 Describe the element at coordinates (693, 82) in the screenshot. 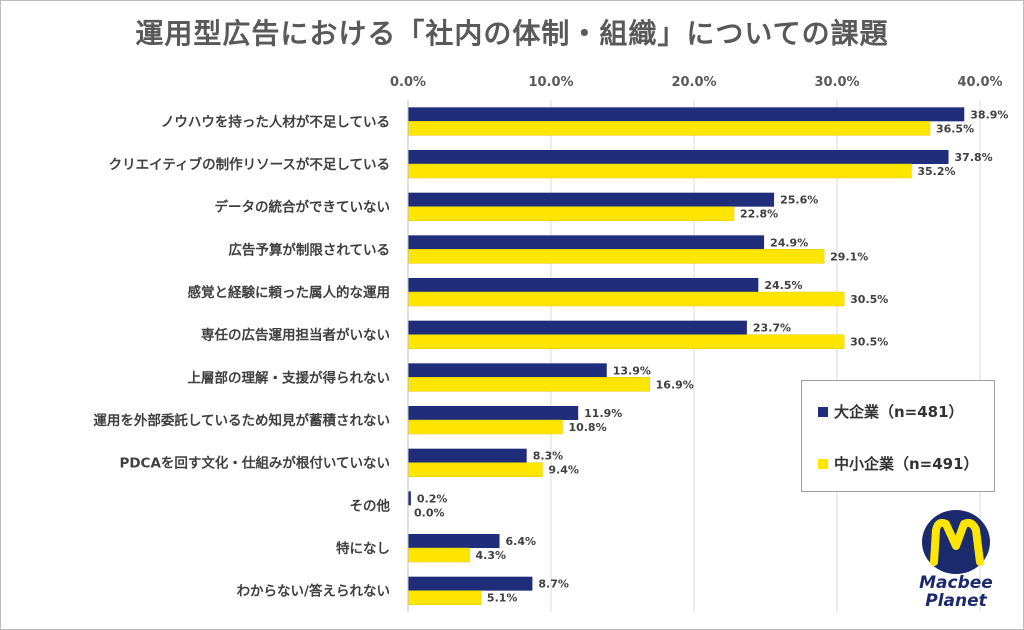

I see `x-tick-label: 20.0%` at that location.